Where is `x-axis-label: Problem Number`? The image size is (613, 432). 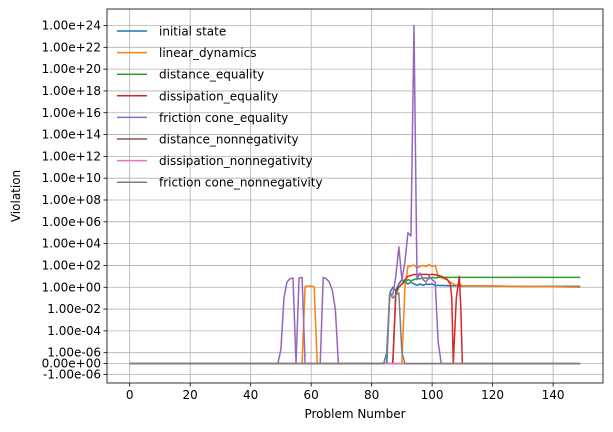
x-axis-label: Problem Number is located at coordinates (354, 414).